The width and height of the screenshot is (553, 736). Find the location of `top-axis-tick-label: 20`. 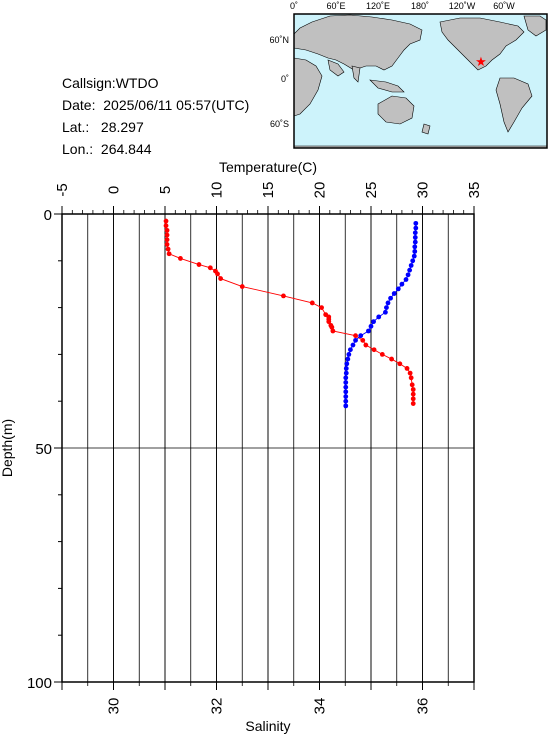

top-axis-tick-label: 20 is located at coordinates (320, 190).